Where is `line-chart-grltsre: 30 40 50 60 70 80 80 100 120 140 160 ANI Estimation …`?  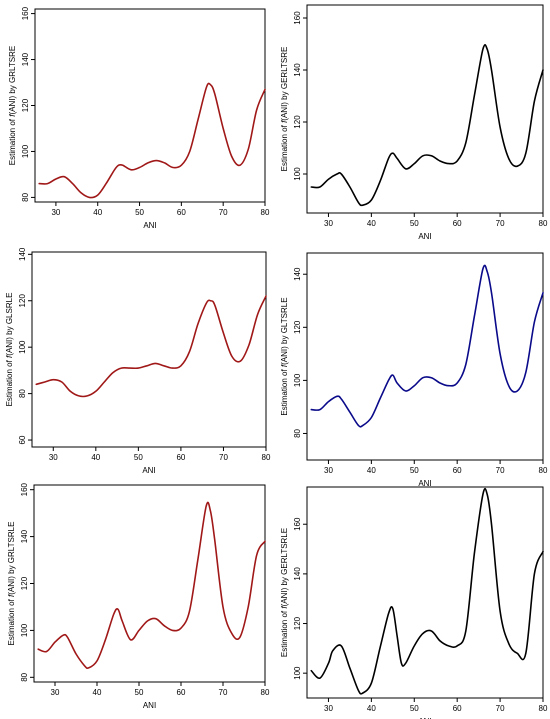
line-chart-grltsre: 30 40 50 60 70 80 80 100 120 140 160 ANI Estimation … is located at coordinates (139, 118).